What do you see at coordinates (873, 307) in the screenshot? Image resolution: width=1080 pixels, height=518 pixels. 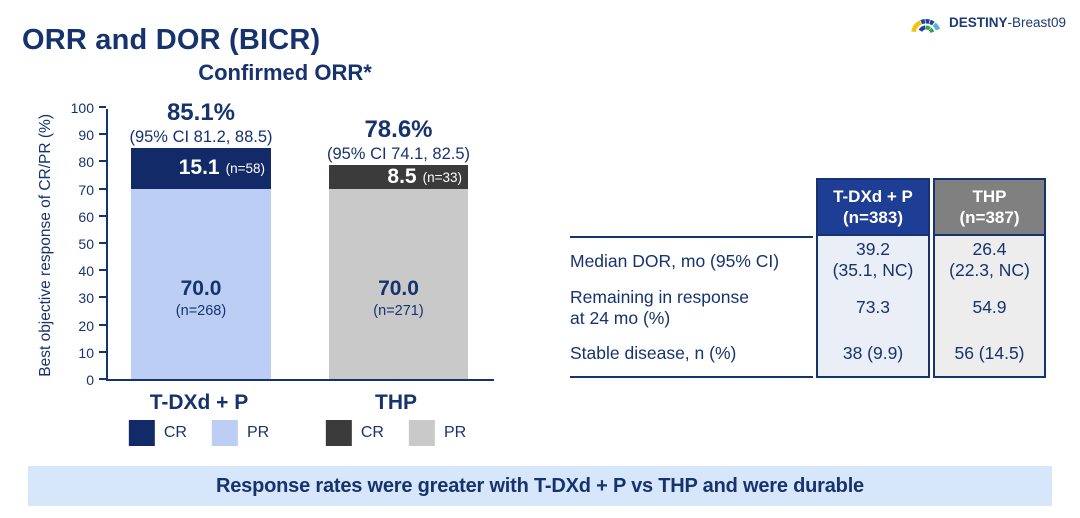 I see `table-value-tdxd-p: 73.3` at bounding box center [873, 307].